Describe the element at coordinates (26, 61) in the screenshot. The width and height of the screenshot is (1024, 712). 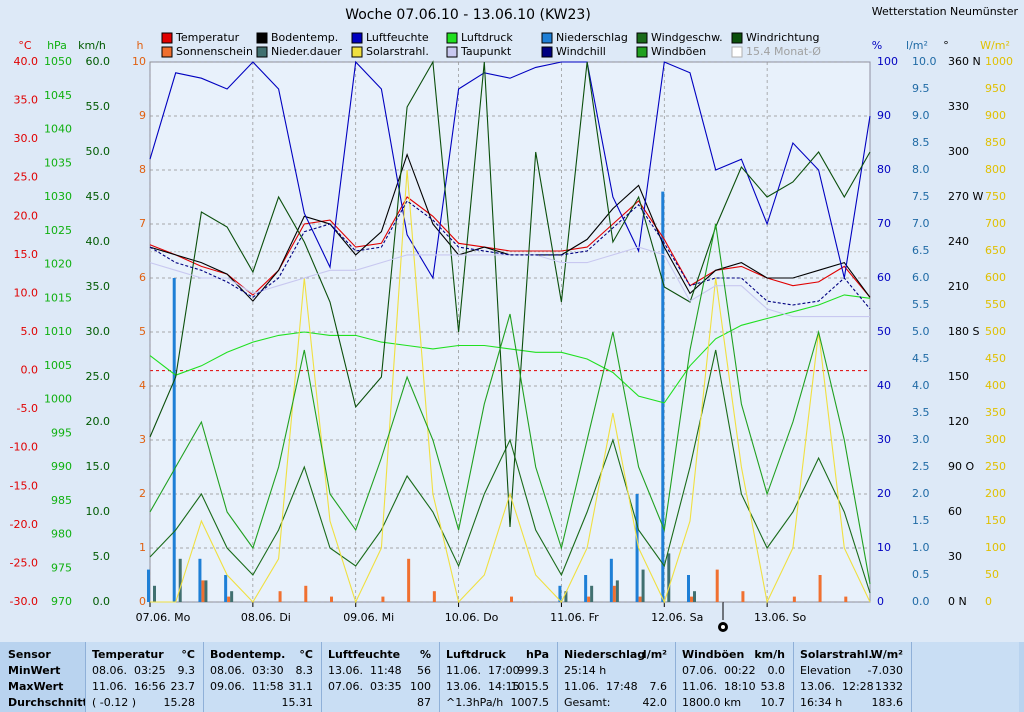
I see `y-tick-label: 40.0` at that location.